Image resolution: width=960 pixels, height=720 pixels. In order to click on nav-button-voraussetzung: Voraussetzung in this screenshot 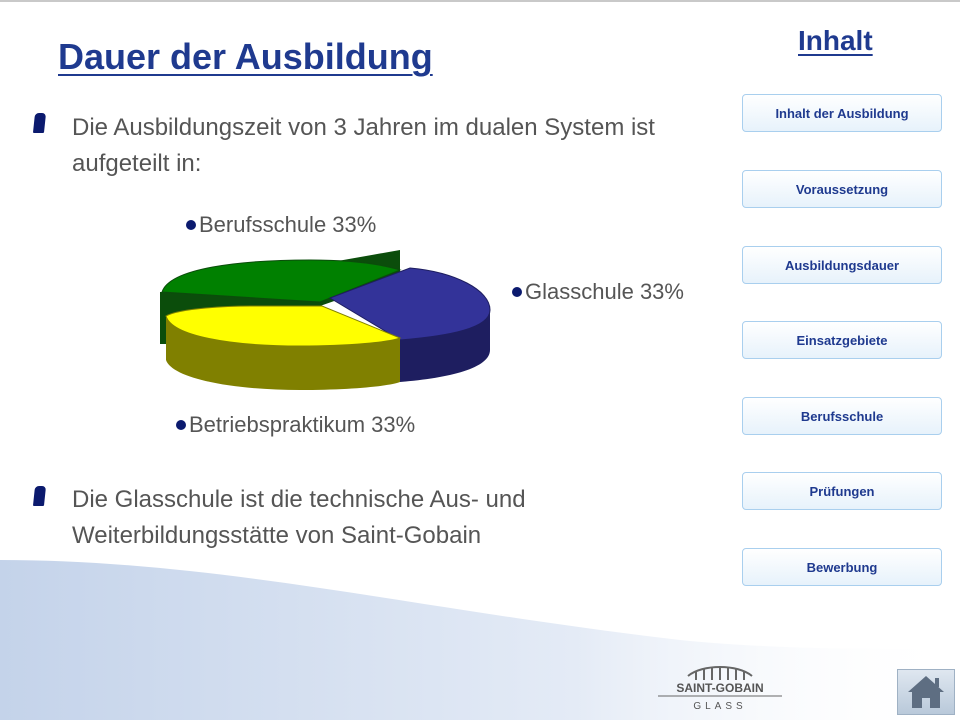, I will do `click(842, 189)`.